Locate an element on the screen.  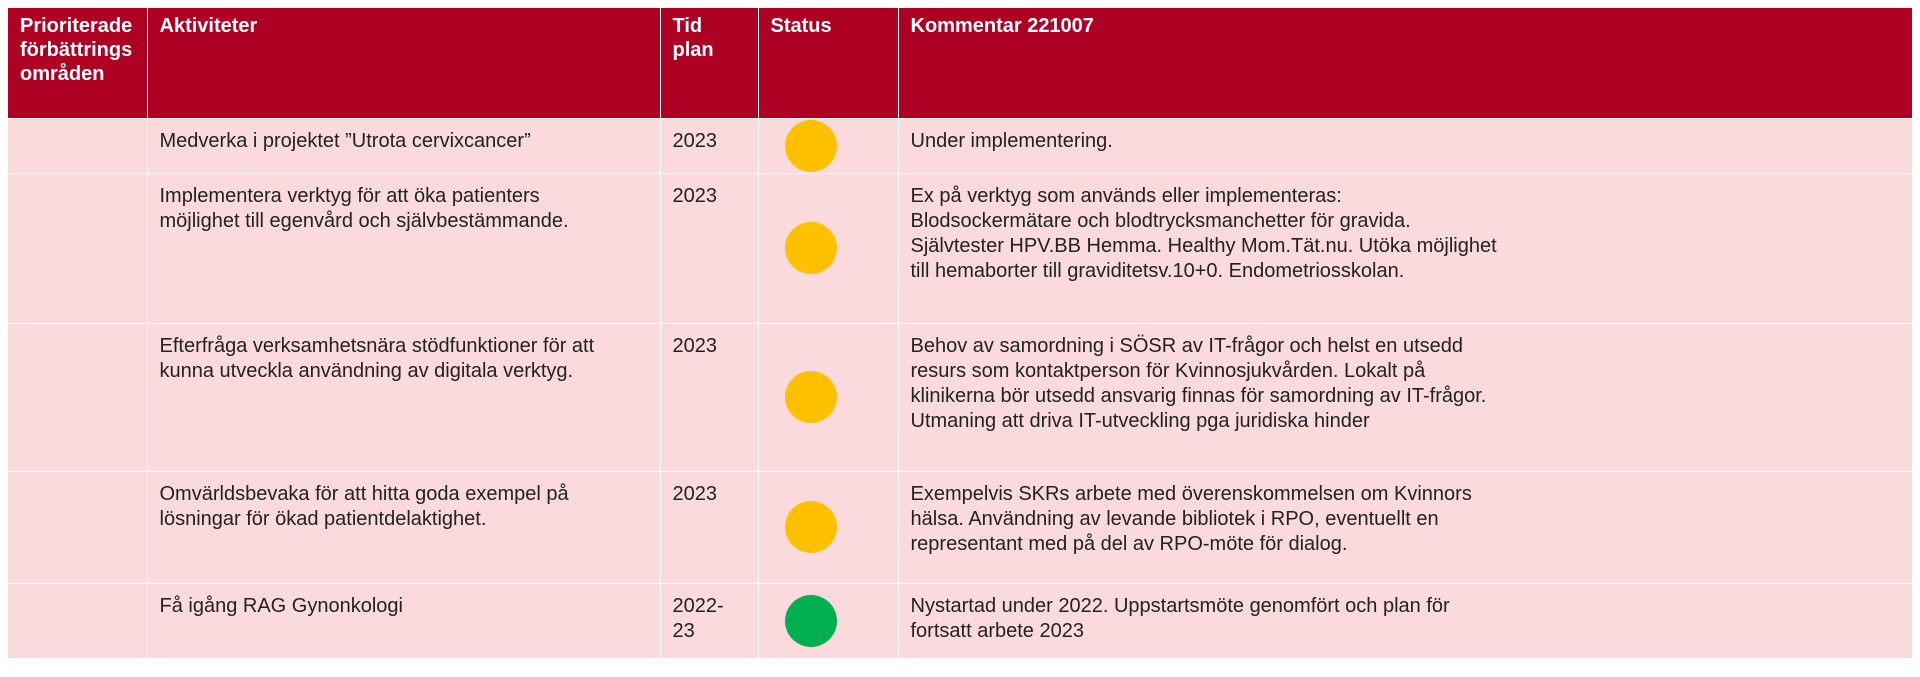
activity-cell: Få igång RAG Gynonkologi is located at coordinates (404, 620).